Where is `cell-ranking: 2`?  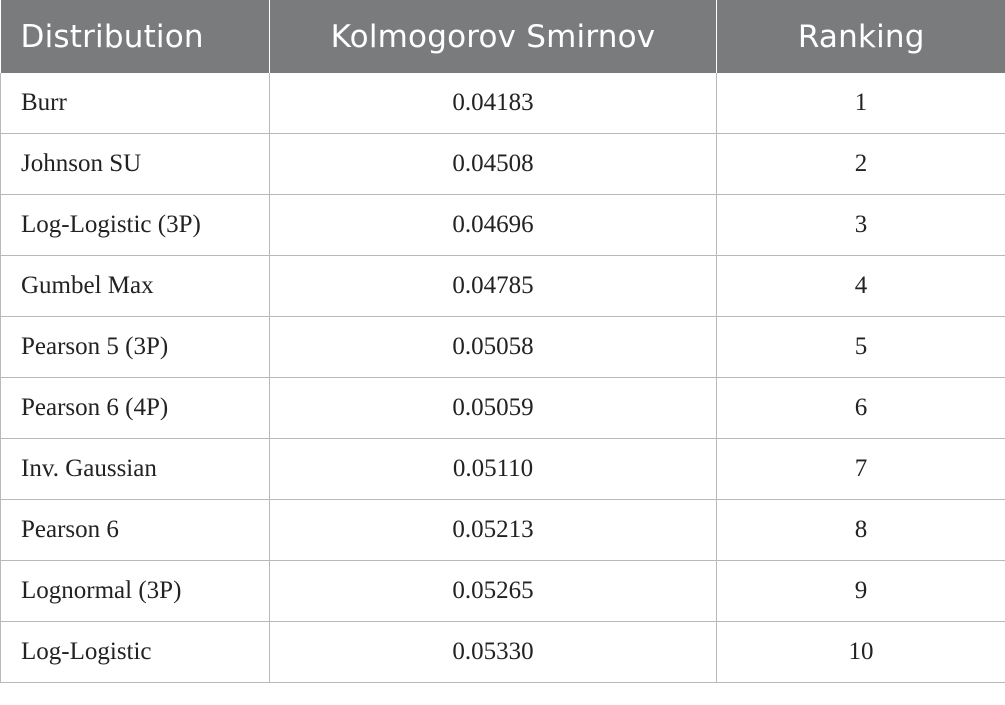 cell-ranking: 2 is located at coordinates (860, 164).